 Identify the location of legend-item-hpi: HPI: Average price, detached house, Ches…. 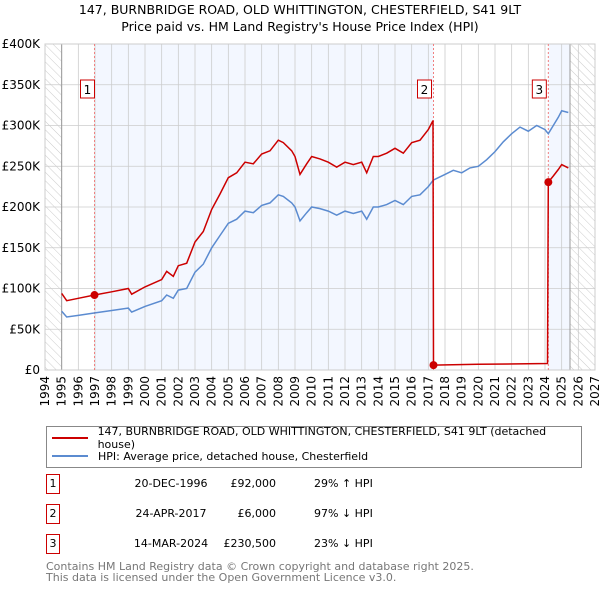
(207, 456).